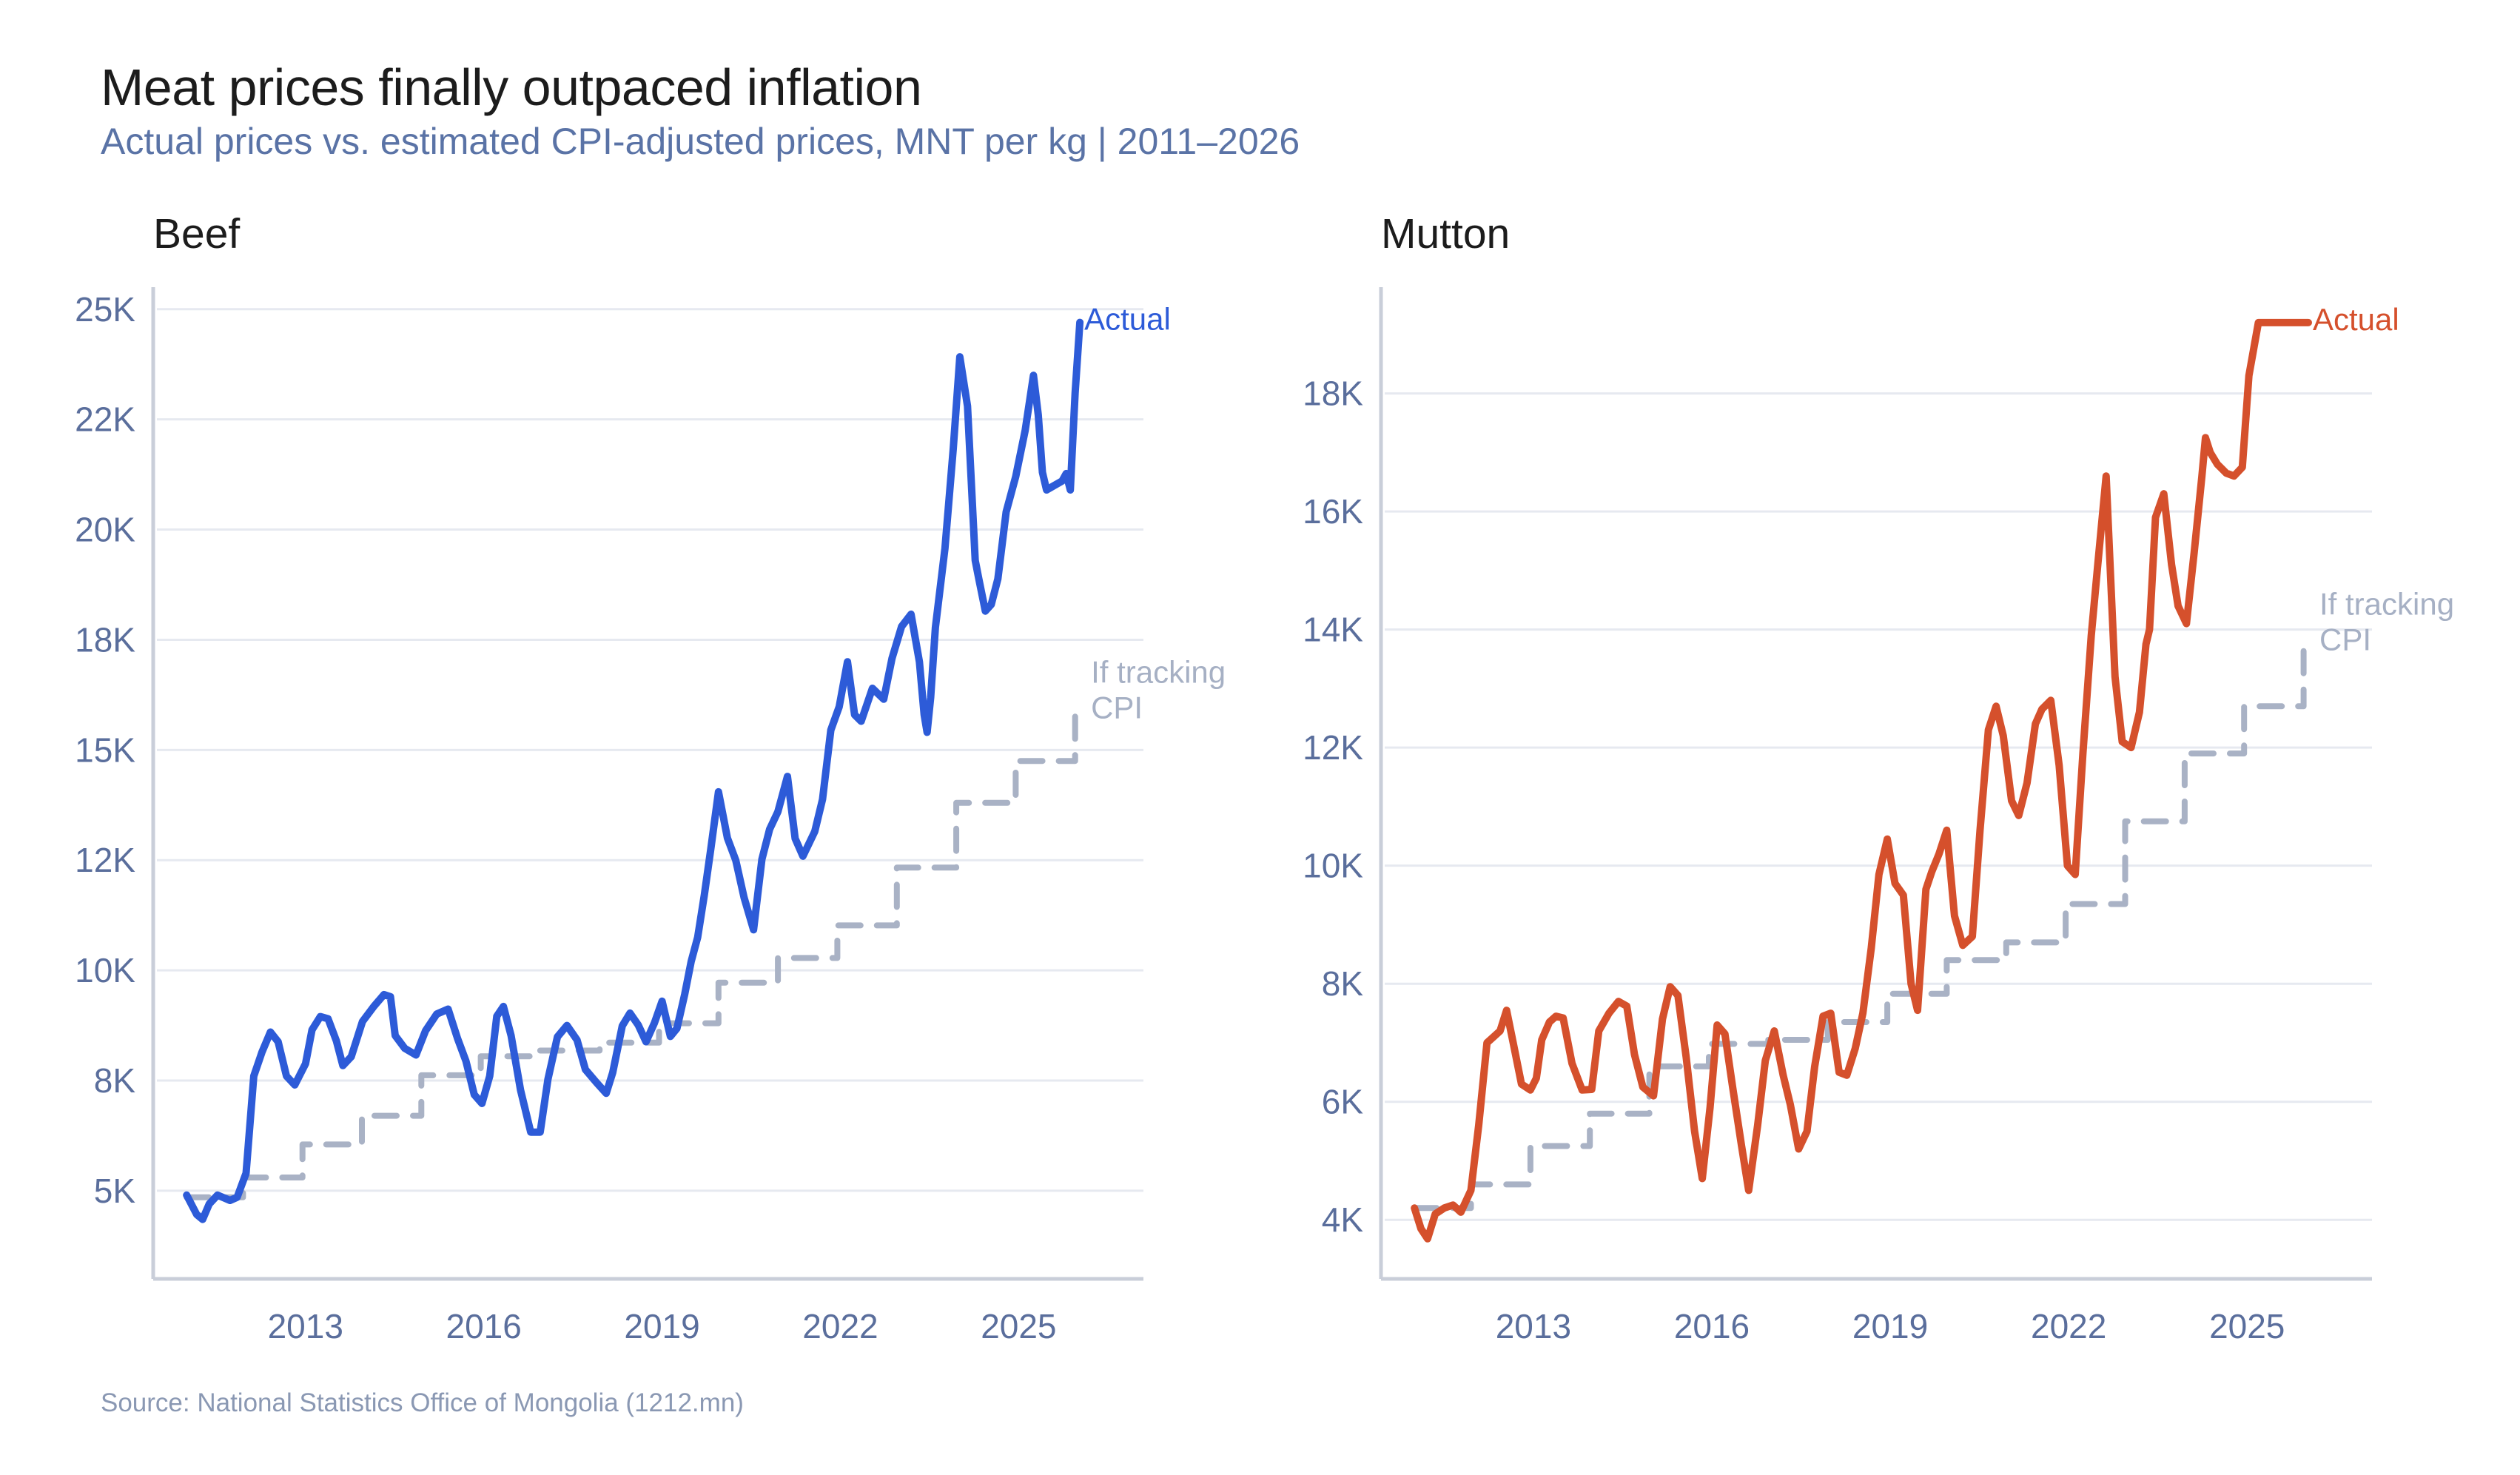 The height and width of the screenshot is (1475, 2520). What do you see at coordinates (1333, 630) in the screenshot?
I see `y-tick-label: 14K` at bounding box center [1333, 630].